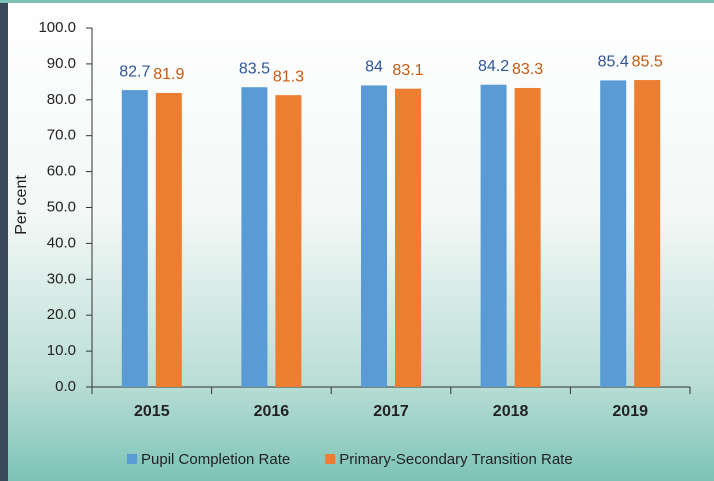 The height and width of the screenshot is (481, 714). I want to click on value-label: 84.2, so click(493, 66).